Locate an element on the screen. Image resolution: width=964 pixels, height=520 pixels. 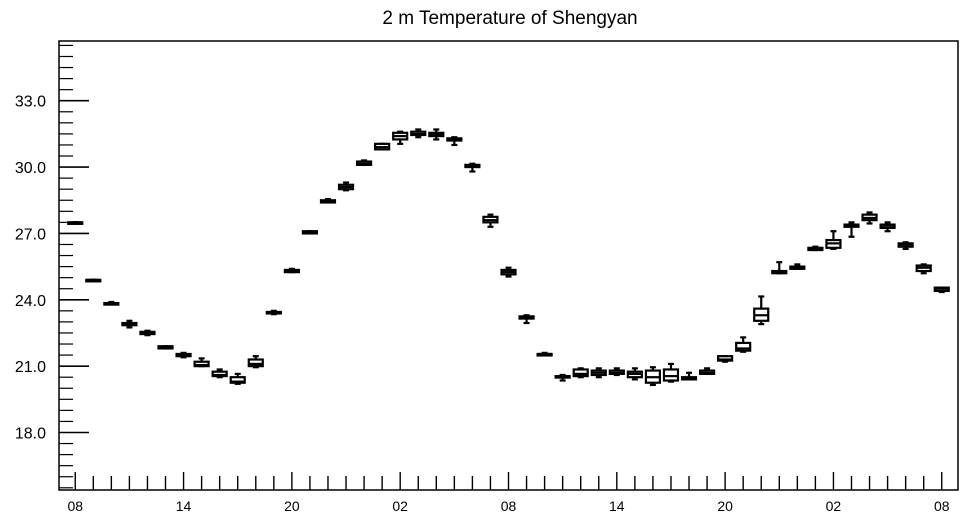
y-axis: 18.0 21.0 24.0 27.0 30.0 33.0 is located at coordinates (52, 266).